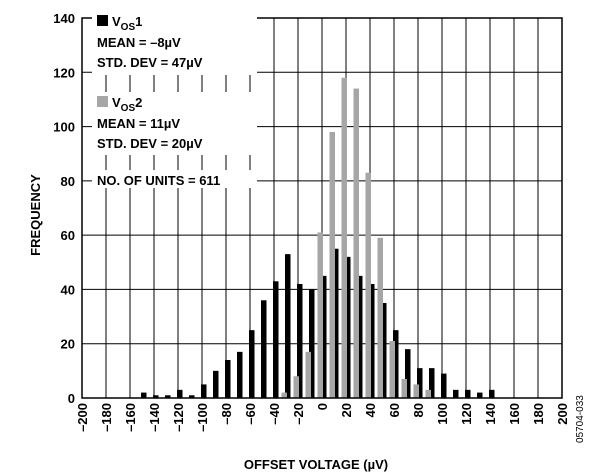  What do you see at coordinates (64, 127) in the screenshot?
I see `y-tick-label: 100` at bounding box center [64, 127].